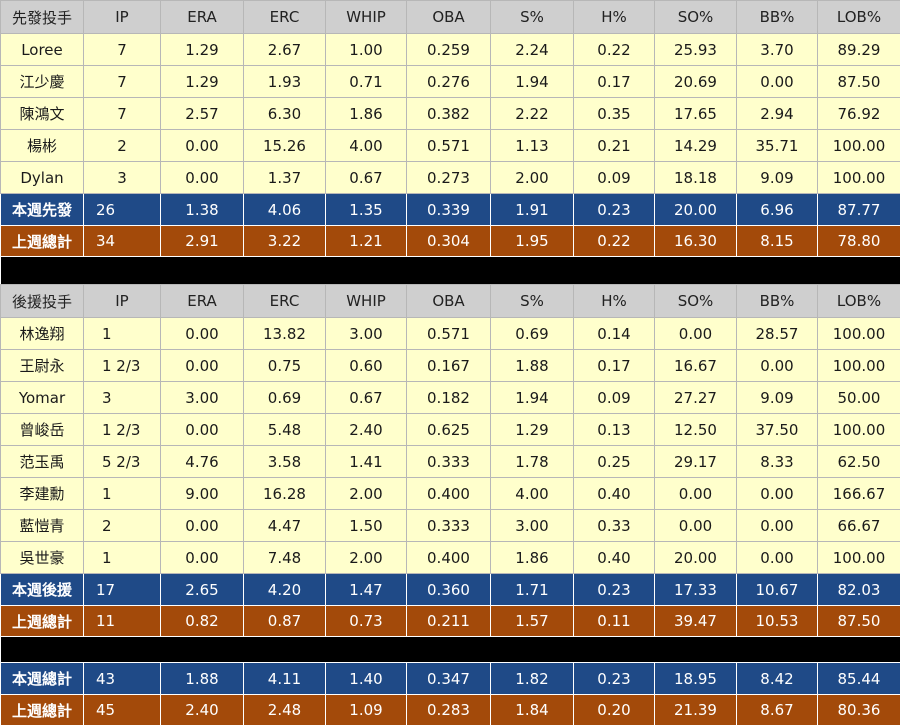 The height and width of the screenshot is (726, 900). Describe the element at coordinates (285, 621) in the screenshot. I see `stat-cell: 0.87` at that location.